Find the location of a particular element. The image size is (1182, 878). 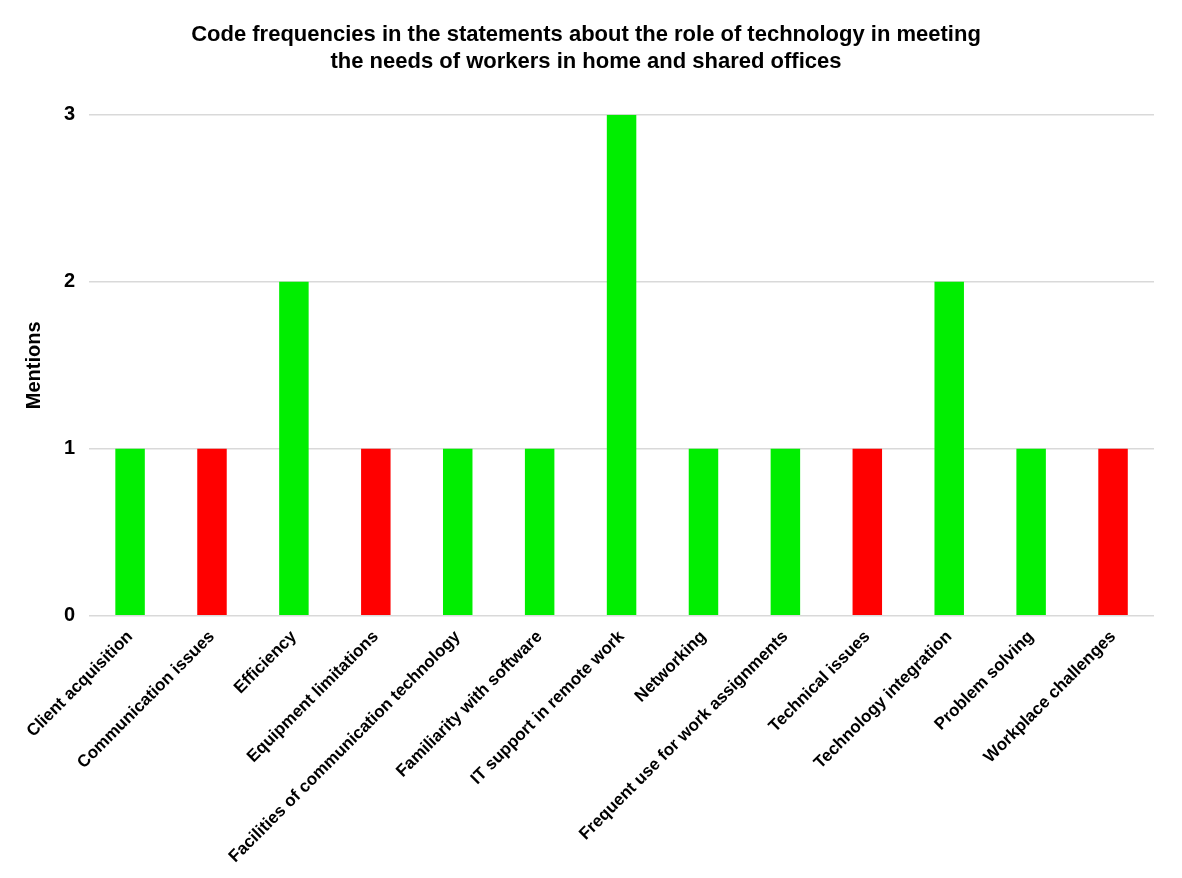

y-tick-label: 3 is located at coordinates (70, 113).